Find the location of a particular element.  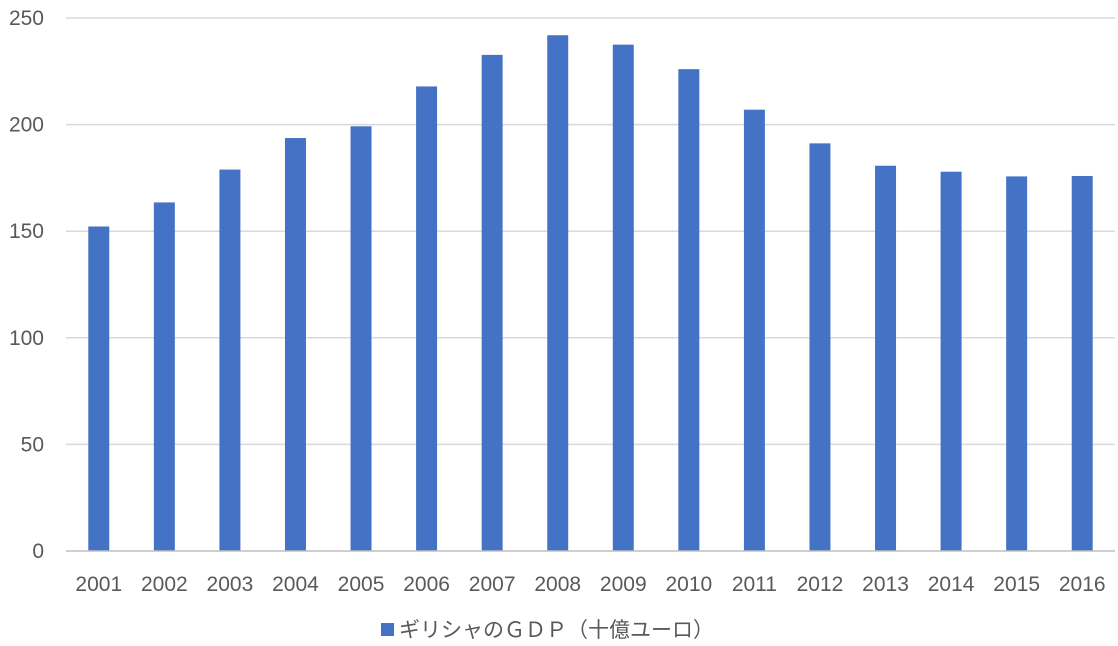

legend-label: ギリシャのＧＤＰ（十億ユーロ） is located at coordinates (556, 630).